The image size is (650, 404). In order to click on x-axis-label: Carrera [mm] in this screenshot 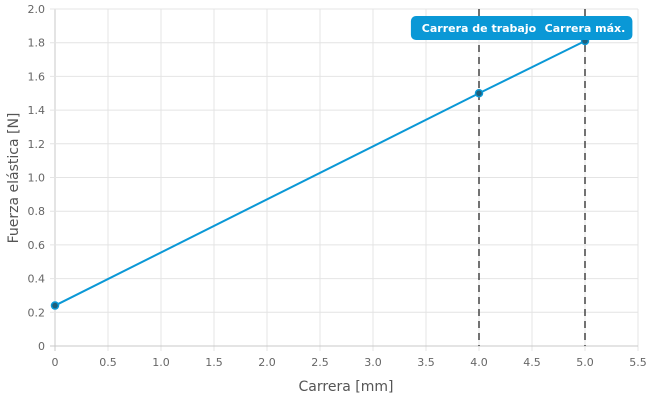, I will do `click(346, 387)`.